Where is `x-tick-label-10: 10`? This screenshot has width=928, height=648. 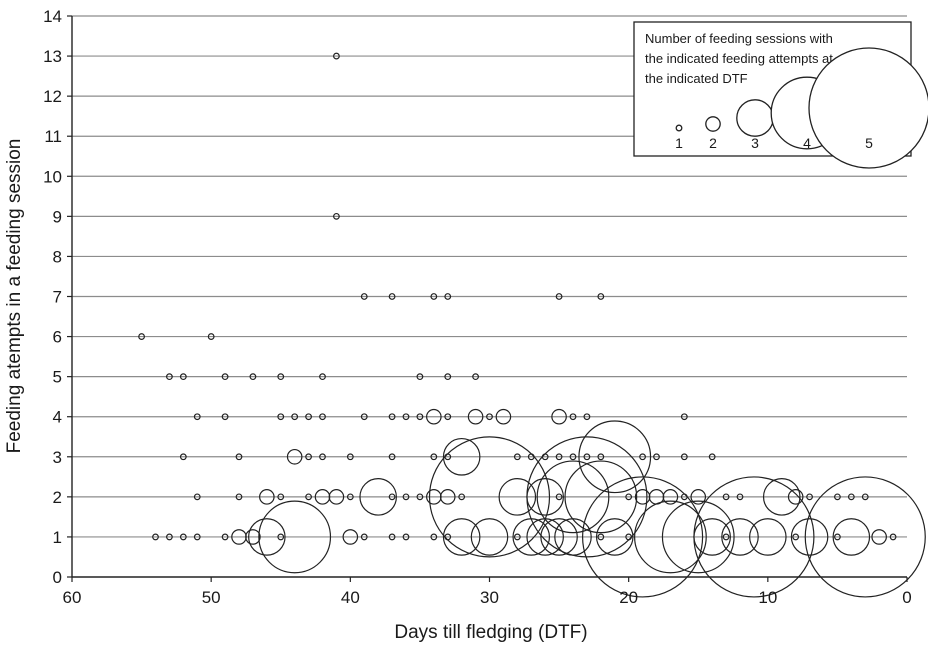
x-tick-label-10: 10 is located at coordinates (767, 597).